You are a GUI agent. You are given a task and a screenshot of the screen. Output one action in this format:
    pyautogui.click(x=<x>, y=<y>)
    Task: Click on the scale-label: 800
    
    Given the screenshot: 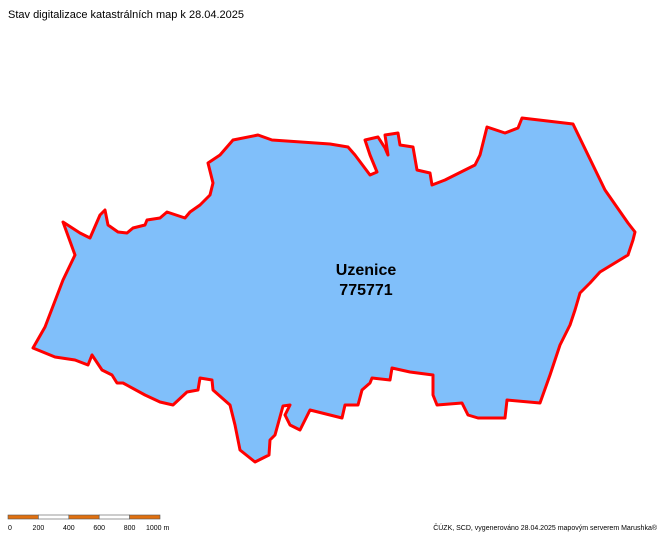 What is the action you would take?
    pyautogui.click(x=130, y=528)
    